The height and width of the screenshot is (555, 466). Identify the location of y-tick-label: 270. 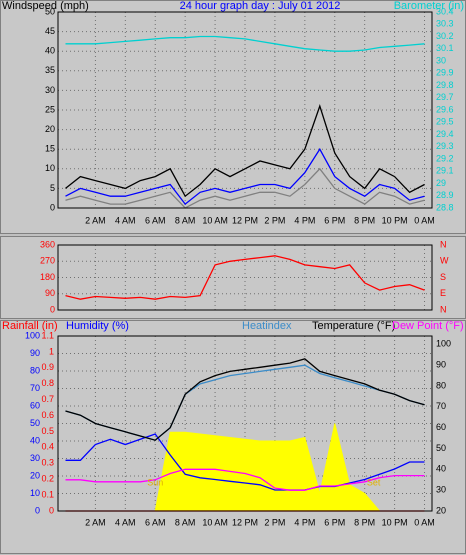
(47, 261).